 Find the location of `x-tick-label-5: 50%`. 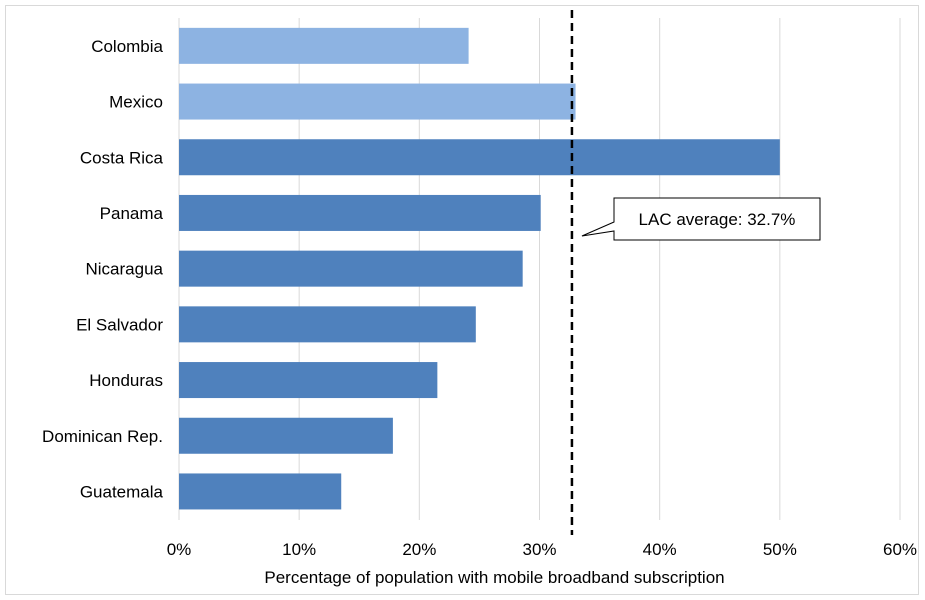

x-tick-label-5: 50% is located at coordinates (780, 549).